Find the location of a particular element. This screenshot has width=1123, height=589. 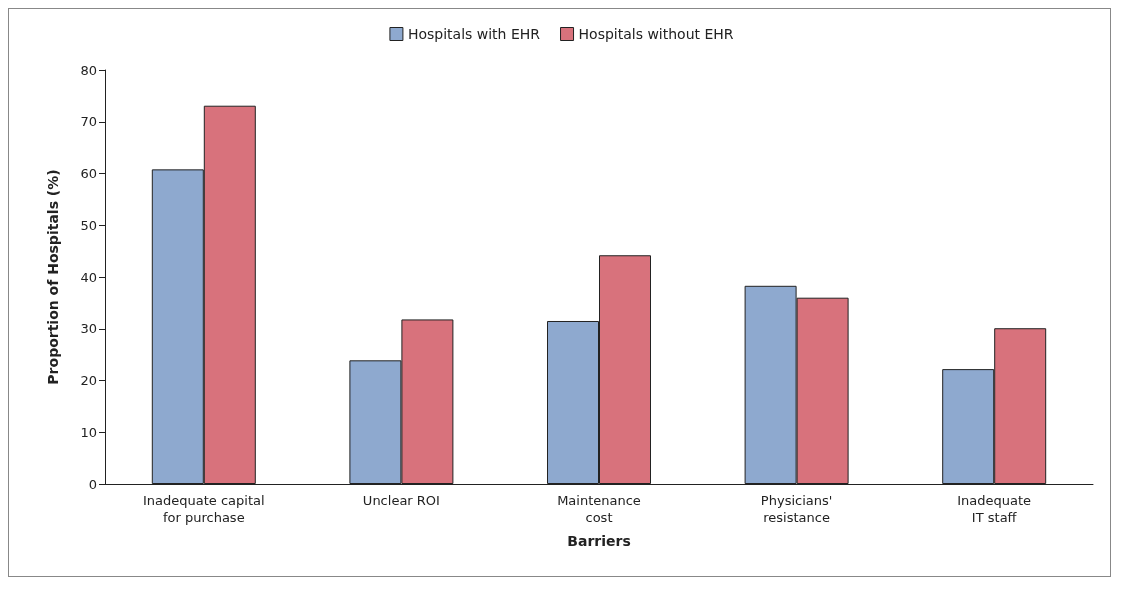

x-tick-label: Inadequate IT staff is located at coordinates (994, 509).